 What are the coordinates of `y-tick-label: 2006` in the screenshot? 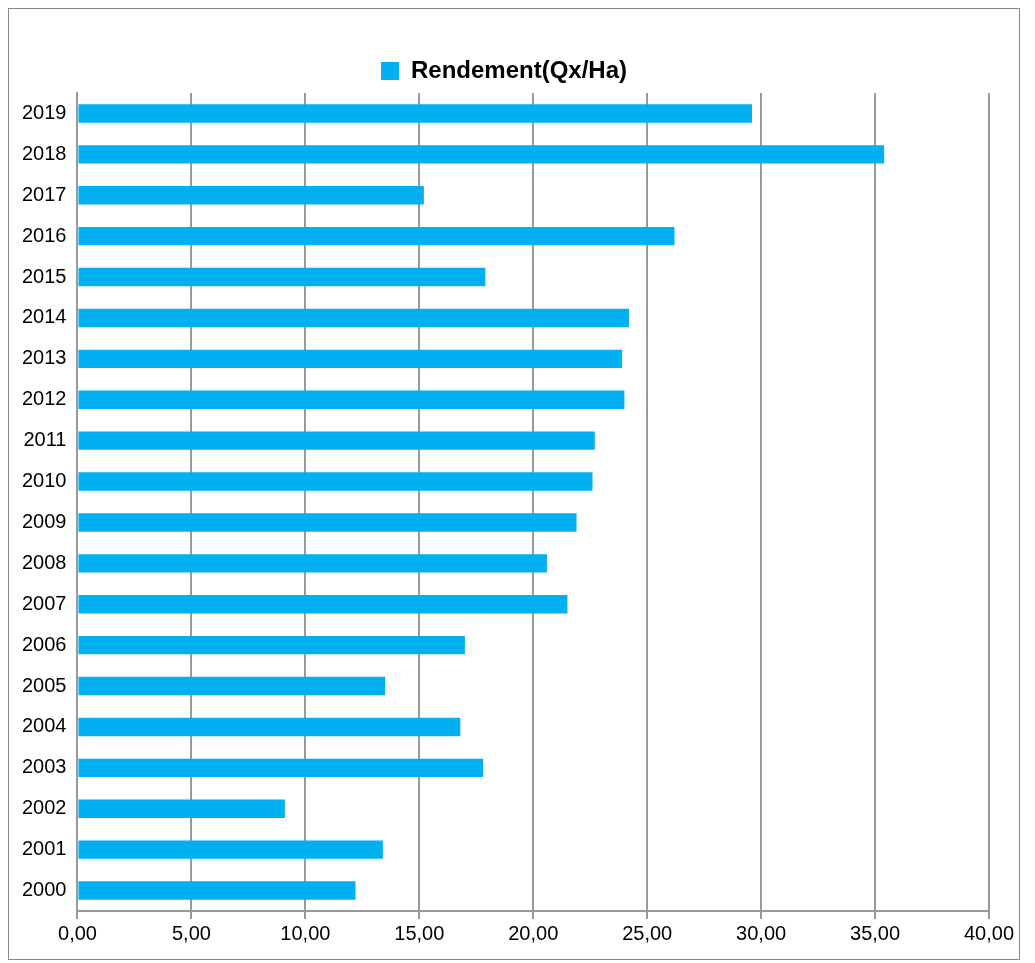 It's located at (44, 643).